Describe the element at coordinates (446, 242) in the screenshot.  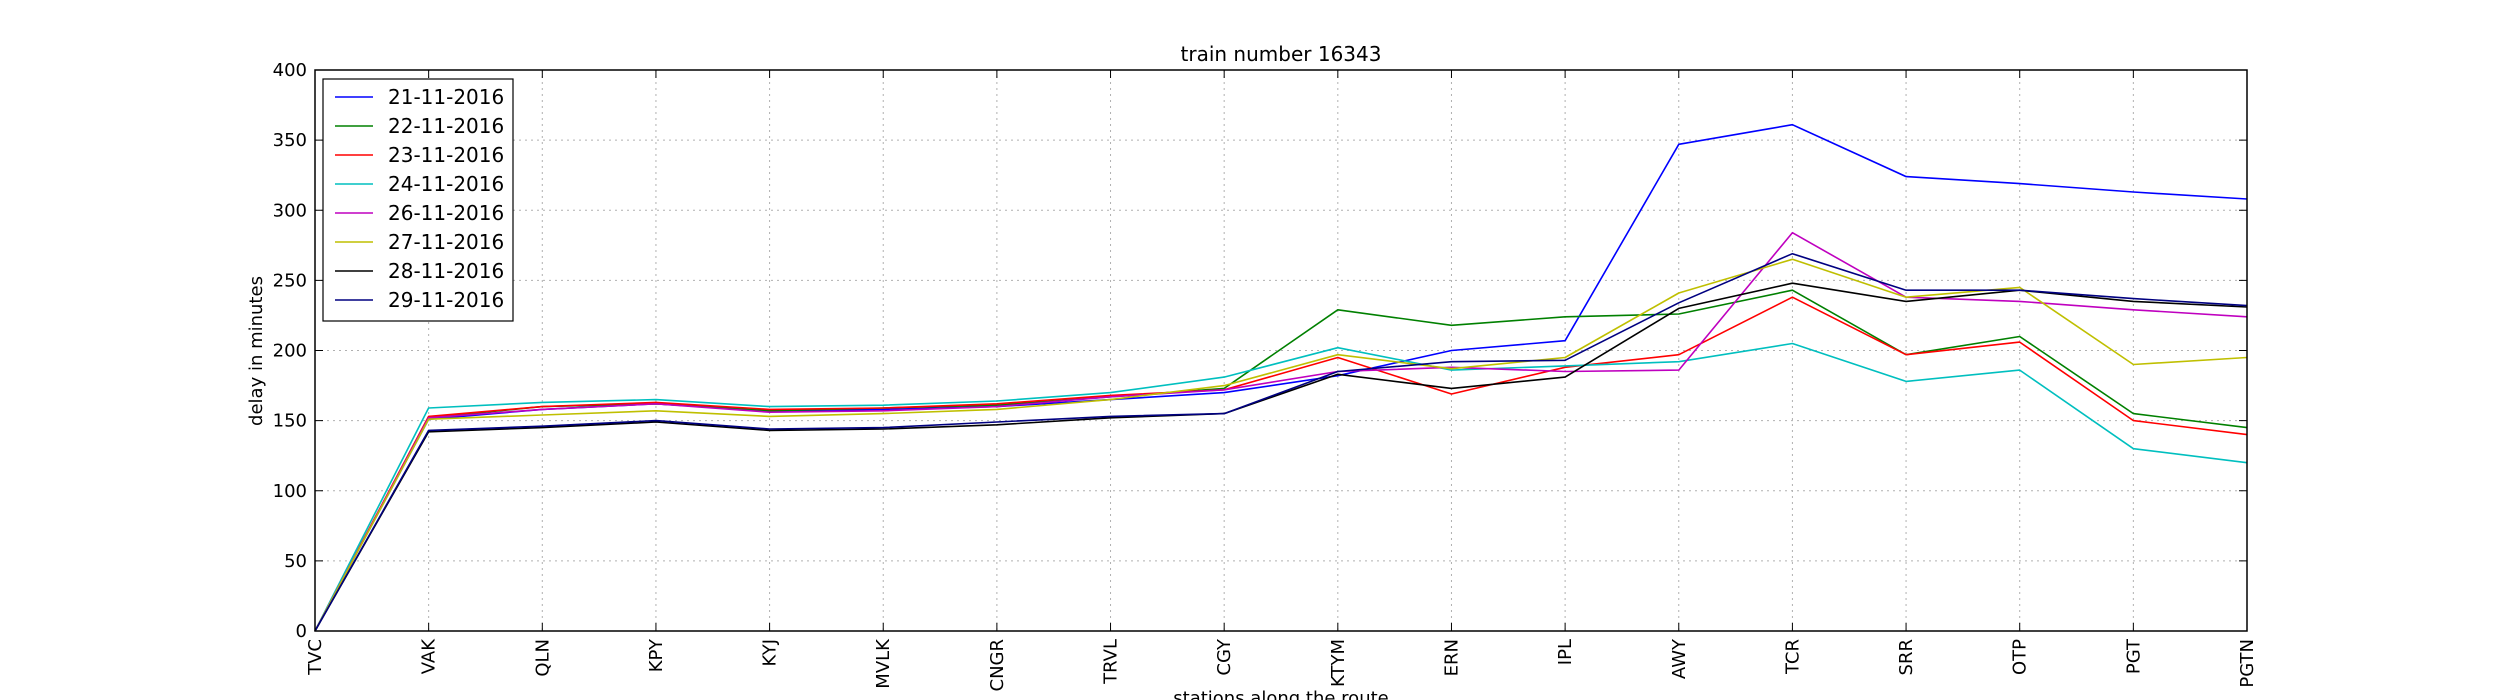
I see `legend-label: 27-11-2016` at that location.